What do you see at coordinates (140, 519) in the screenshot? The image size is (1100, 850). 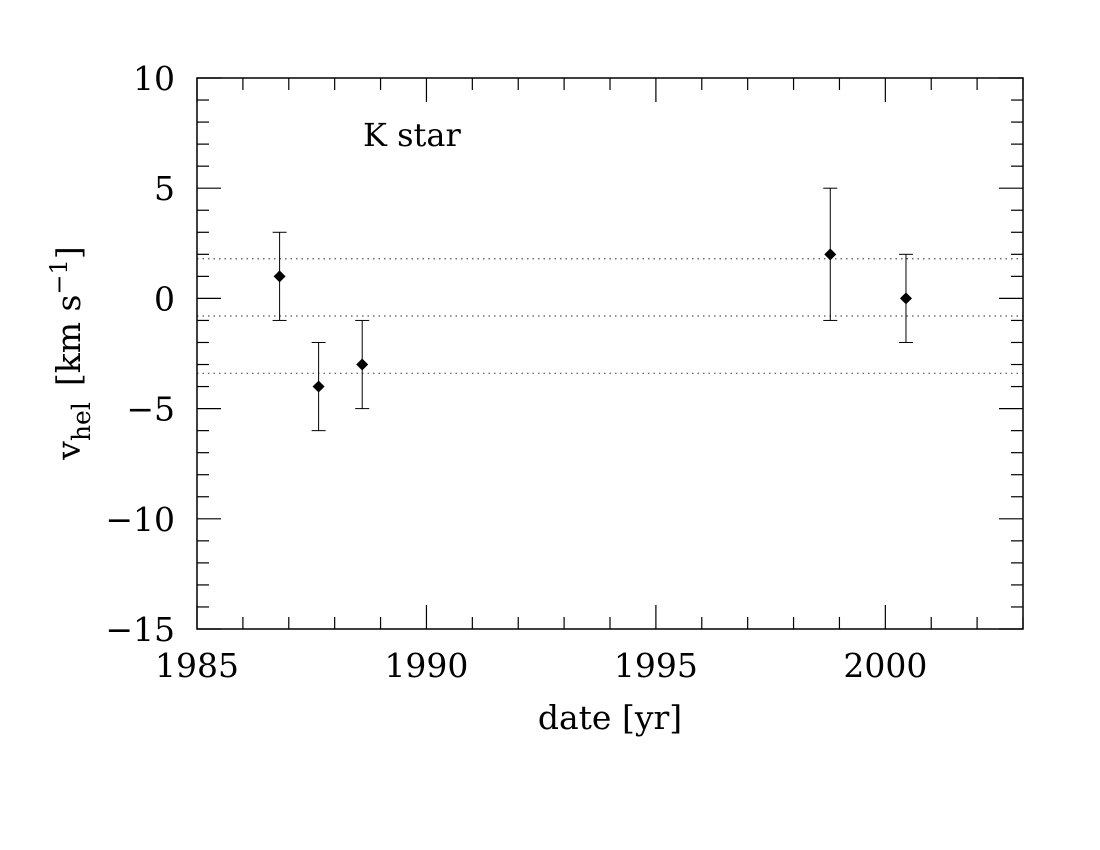 I see `y-tick-label: −10` at bounding box center [140, 519].